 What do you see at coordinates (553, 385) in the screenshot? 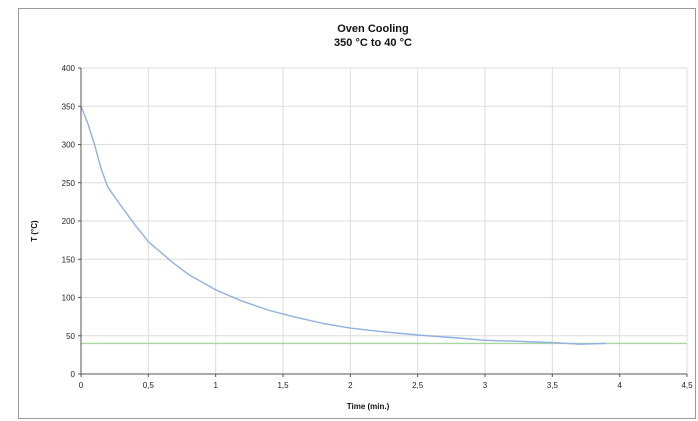
I see `x-tick-label-7: 3,5` at bounding box center [553, 385].